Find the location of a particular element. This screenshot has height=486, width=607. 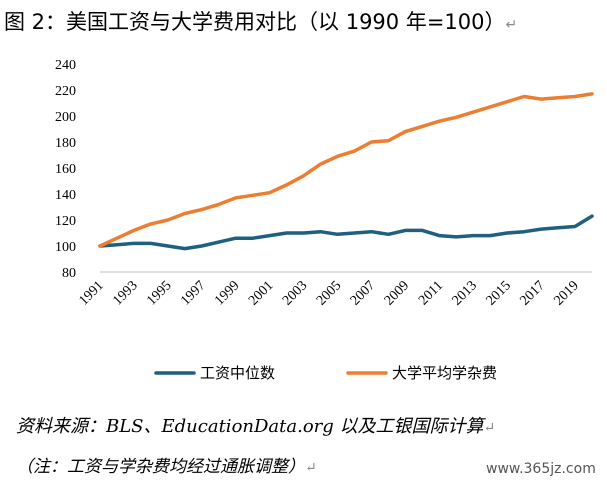

x-tick-label: 2017 is located at coordinates (533, 293).